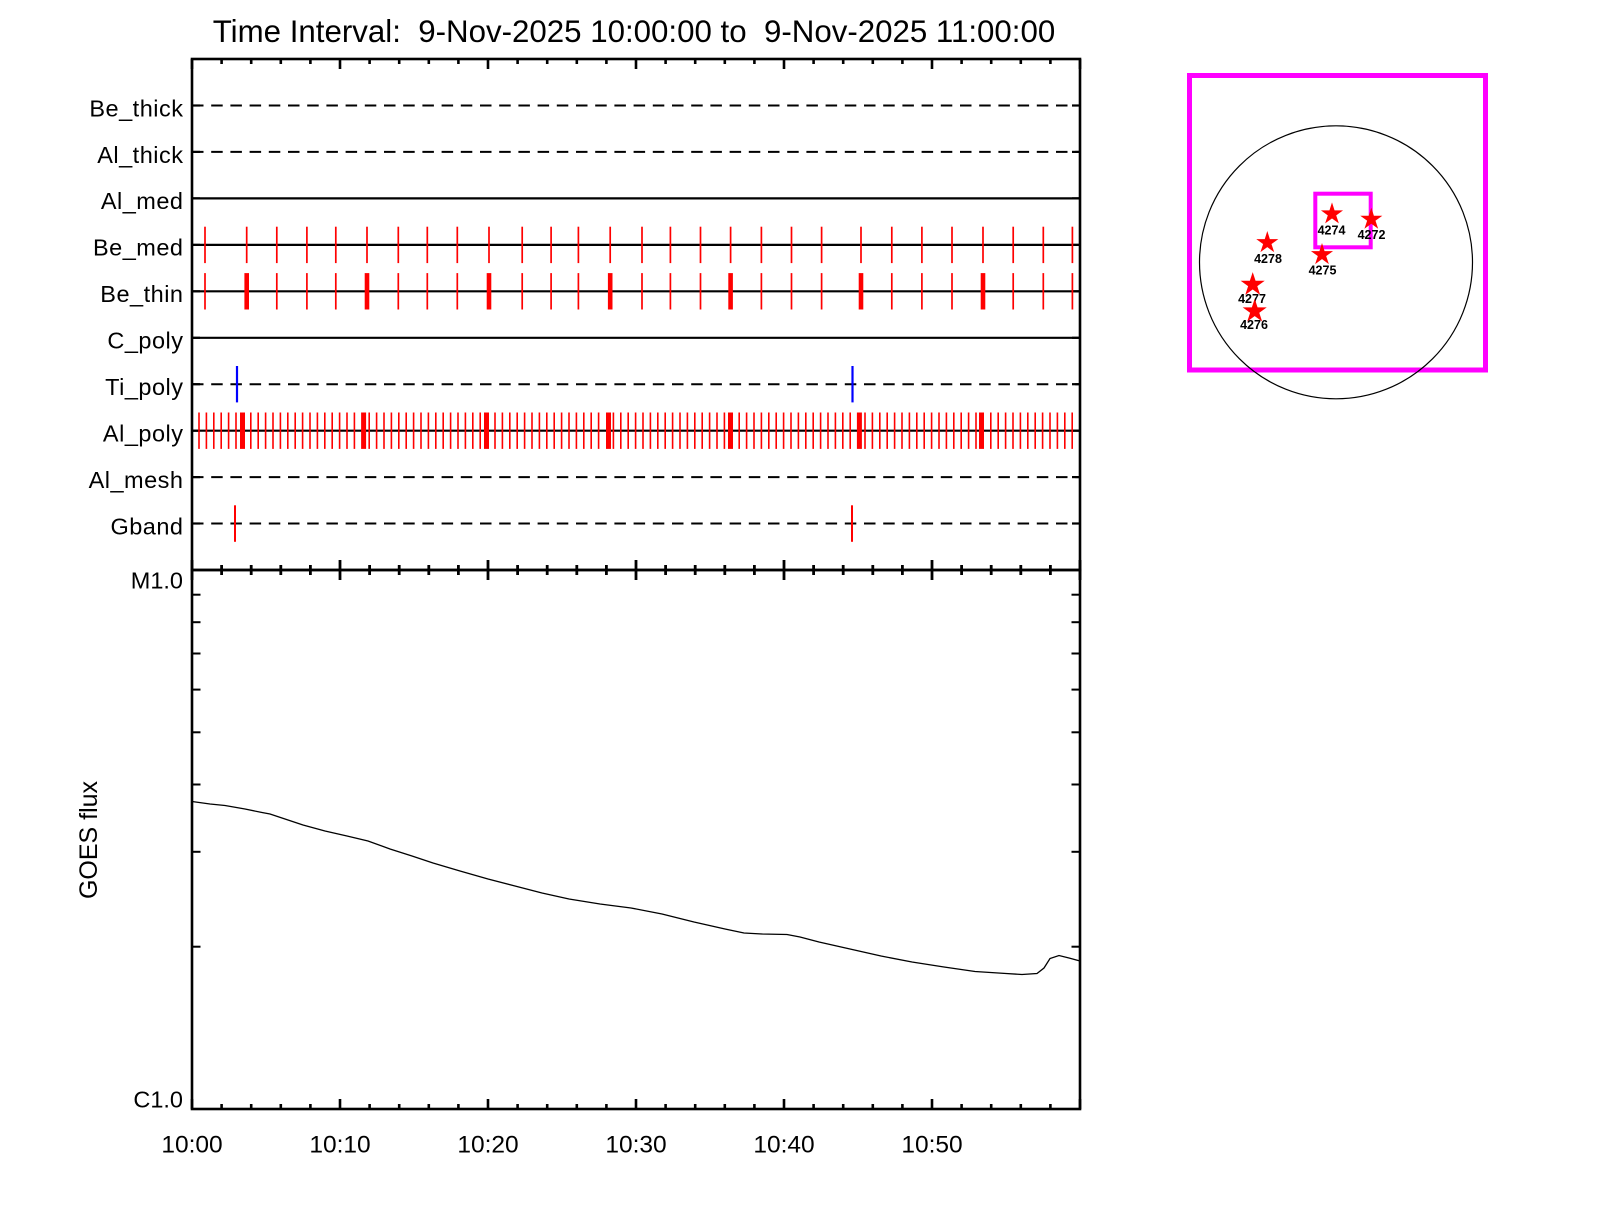 The image size is (1600, 1205). I want to click on svg-text: Al_med, so click(142, 201).